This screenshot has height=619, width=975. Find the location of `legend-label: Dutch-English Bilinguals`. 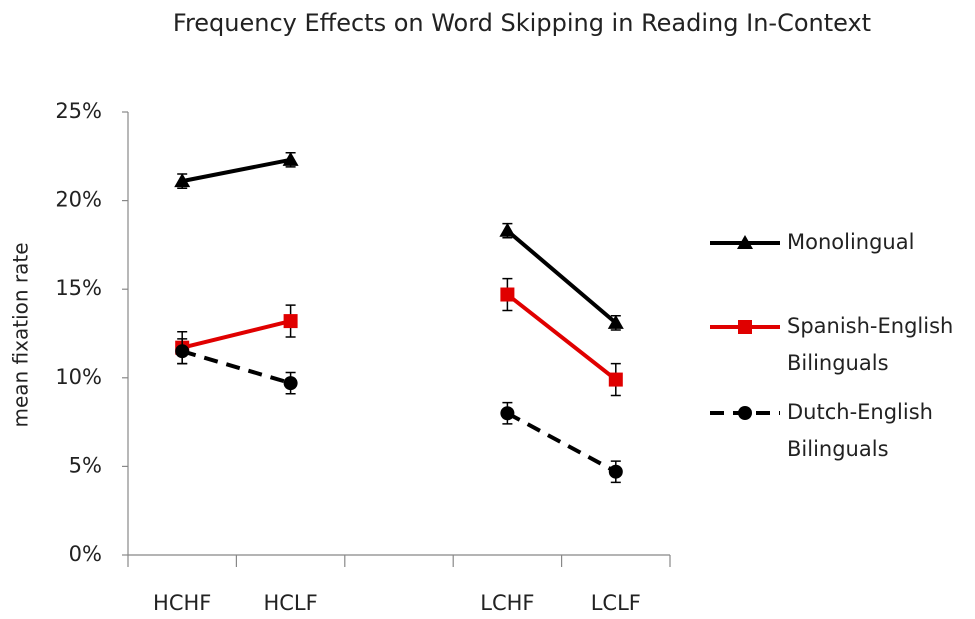

legend-label: Dutch-English Bilinguals is located at coordinates (860, 430).